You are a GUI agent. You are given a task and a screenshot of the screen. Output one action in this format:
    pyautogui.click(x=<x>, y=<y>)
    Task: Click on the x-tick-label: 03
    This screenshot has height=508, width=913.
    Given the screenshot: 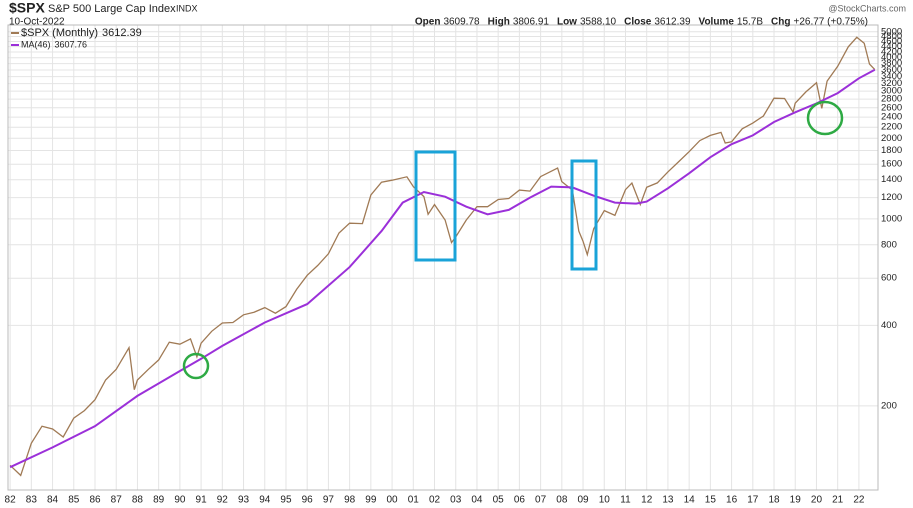 What is the action you would take?
    pyautogui.click(x=456, y=500)
    